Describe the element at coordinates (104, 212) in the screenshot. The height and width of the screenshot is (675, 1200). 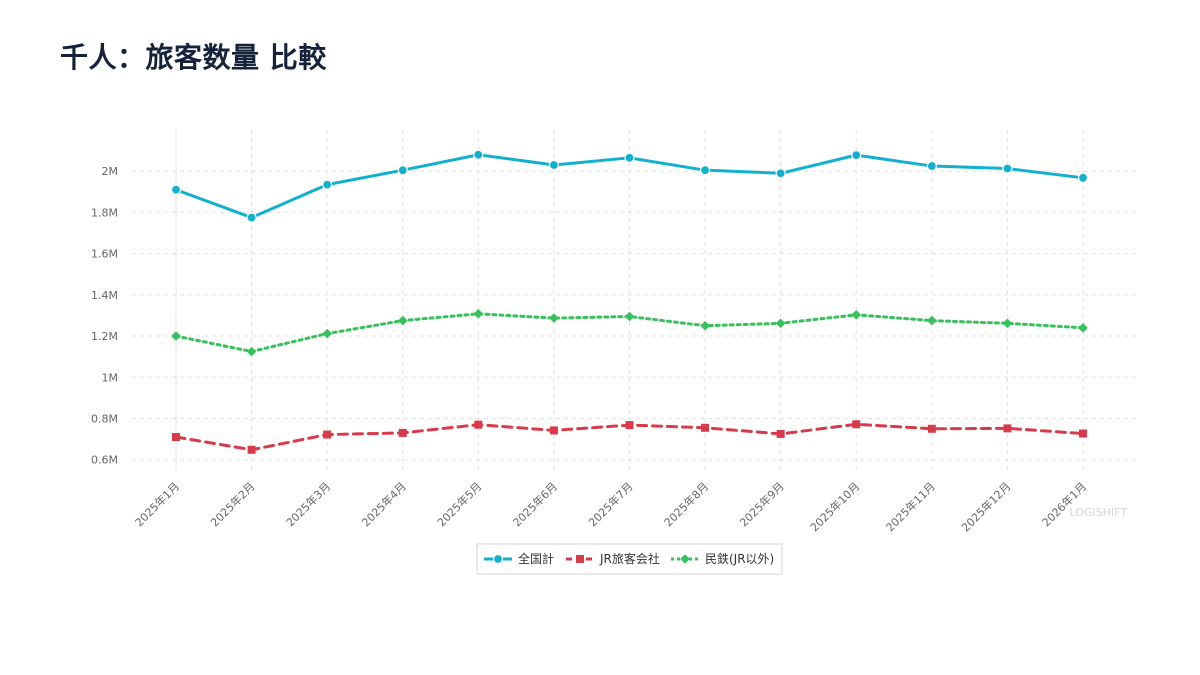
I see `y-tick-label: 1.8M` at that location.